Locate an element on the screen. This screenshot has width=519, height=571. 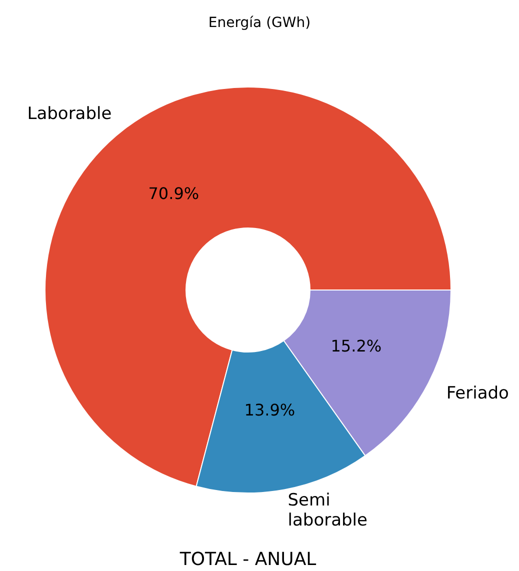
data-label: 13.9% is located at coordinates (270, 410).